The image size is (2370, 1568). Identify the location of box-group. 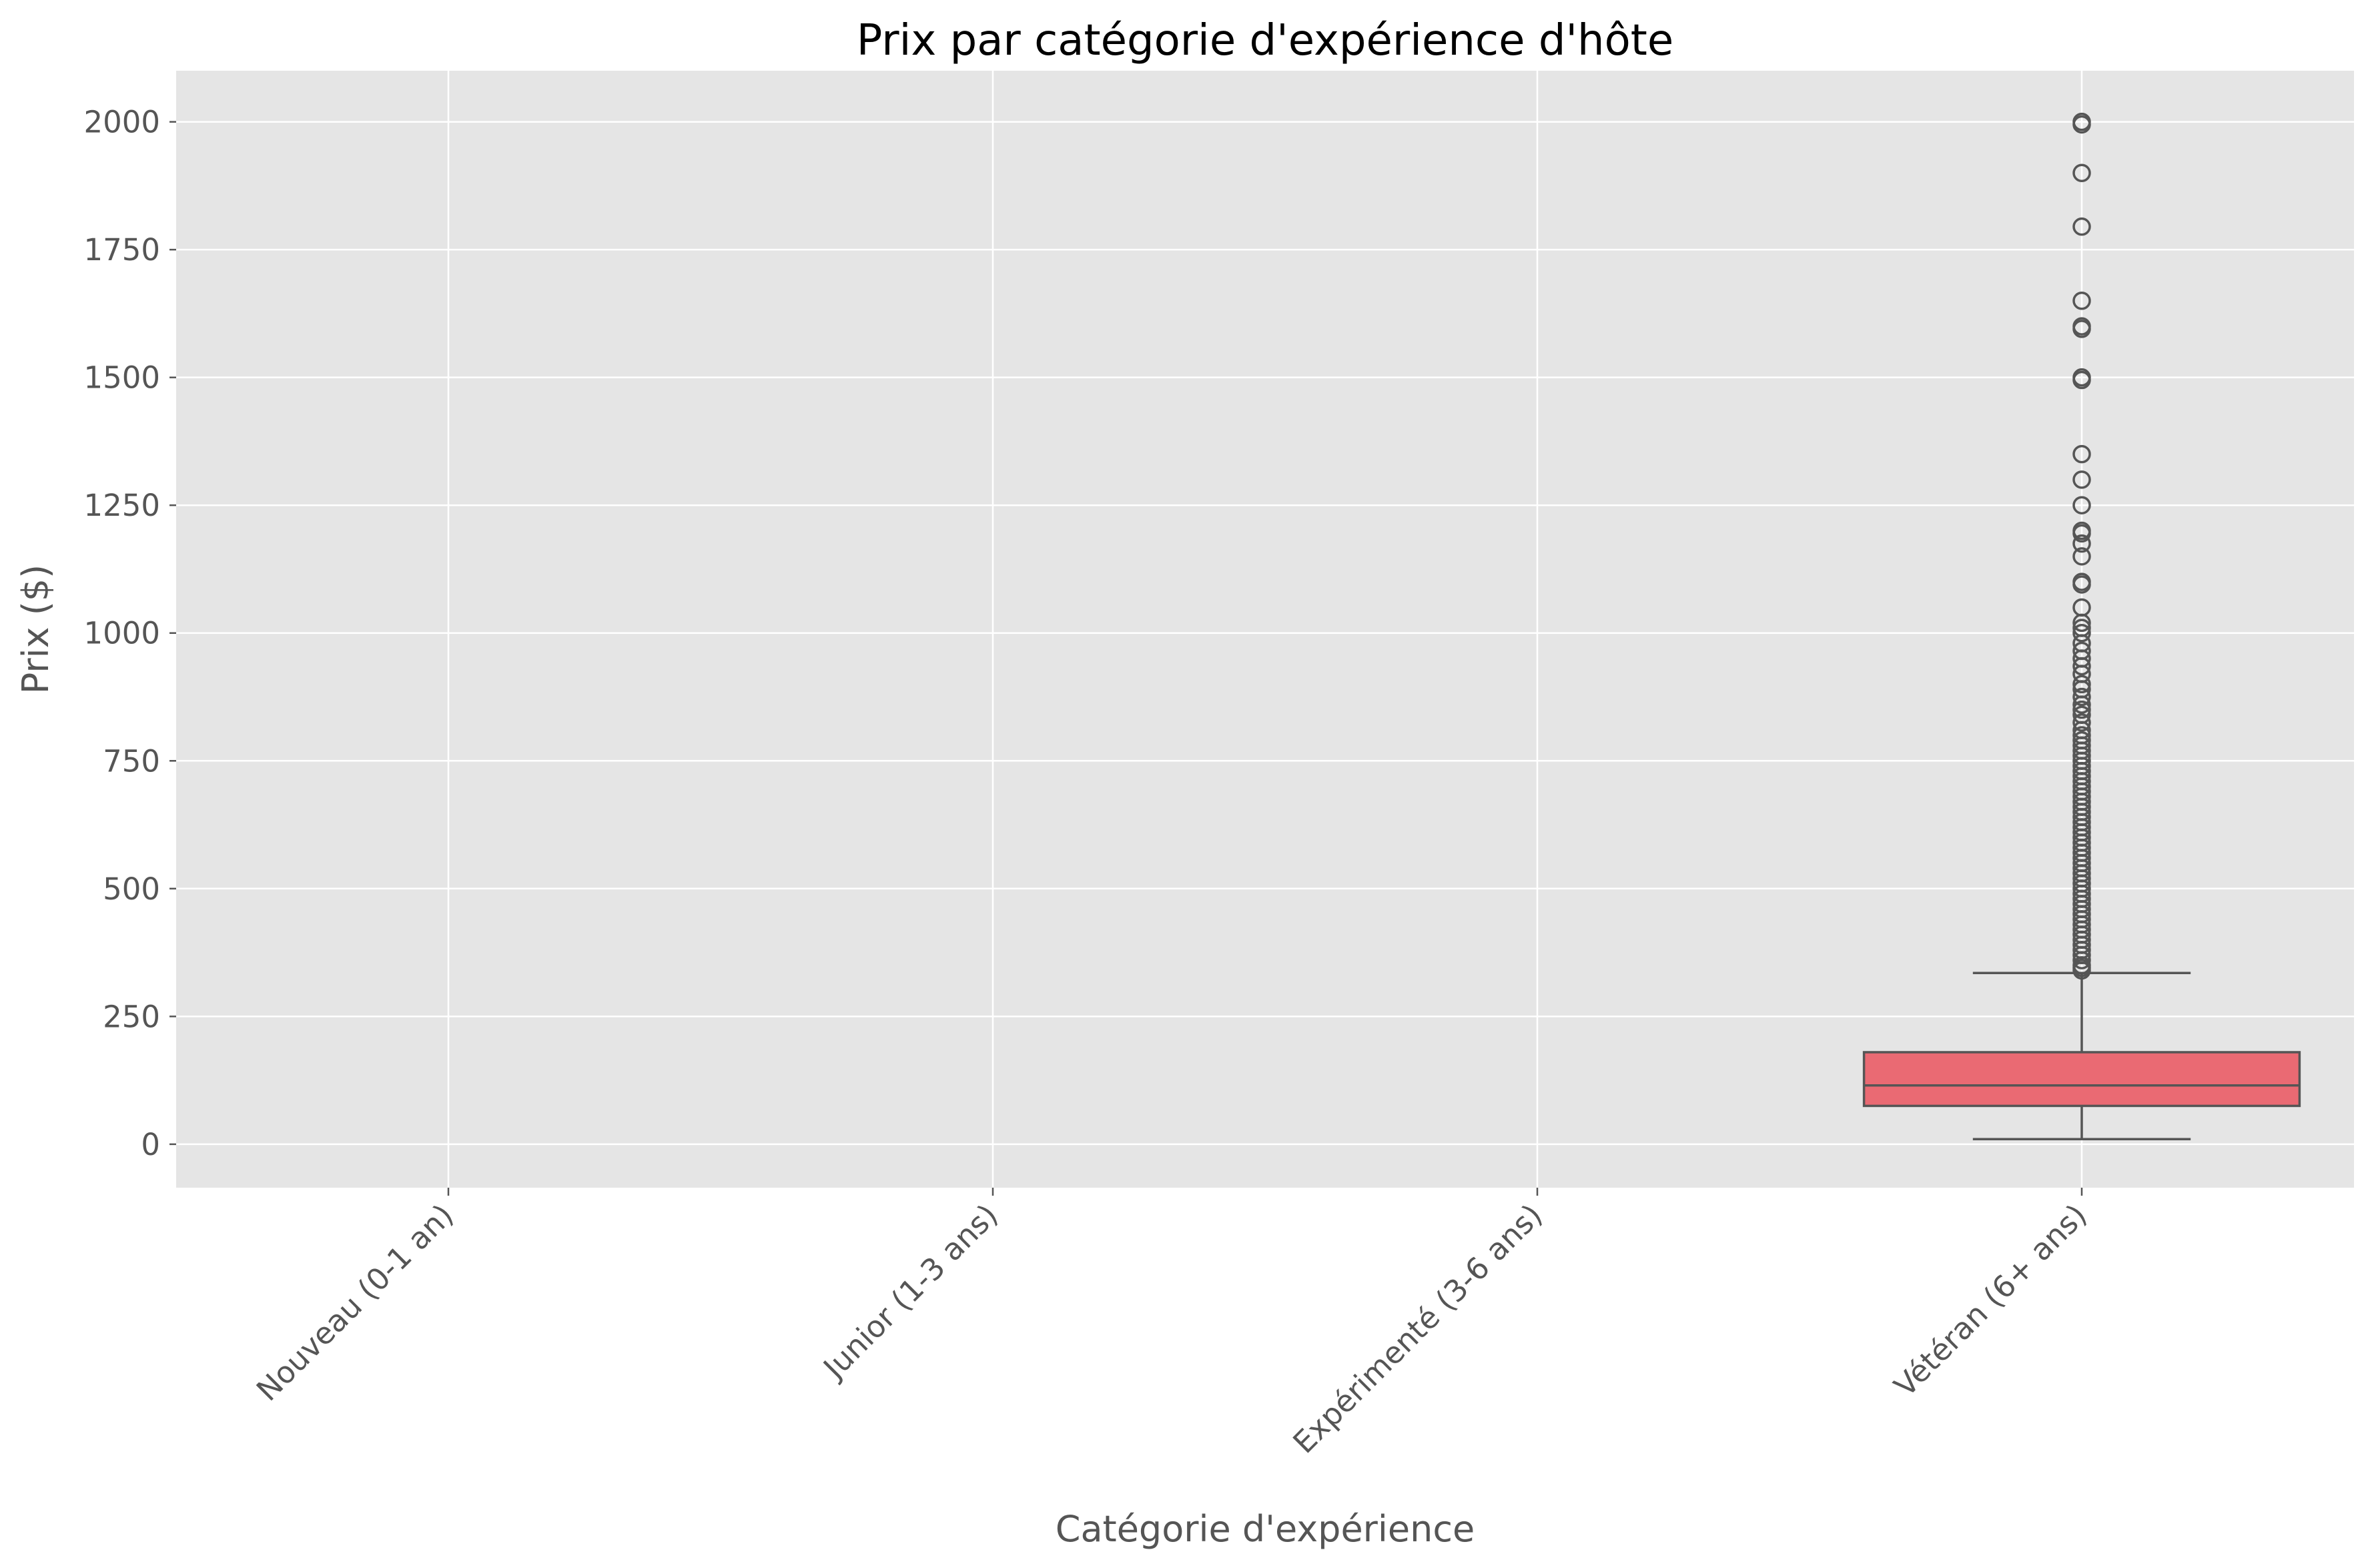
(2081, 626).